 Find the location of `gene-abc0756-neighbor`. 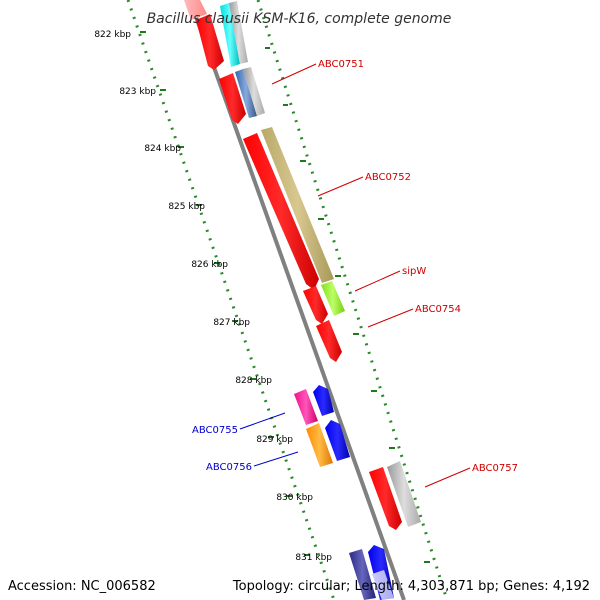

gene-abc0756-neighbor is located at coordinates (337, 440).